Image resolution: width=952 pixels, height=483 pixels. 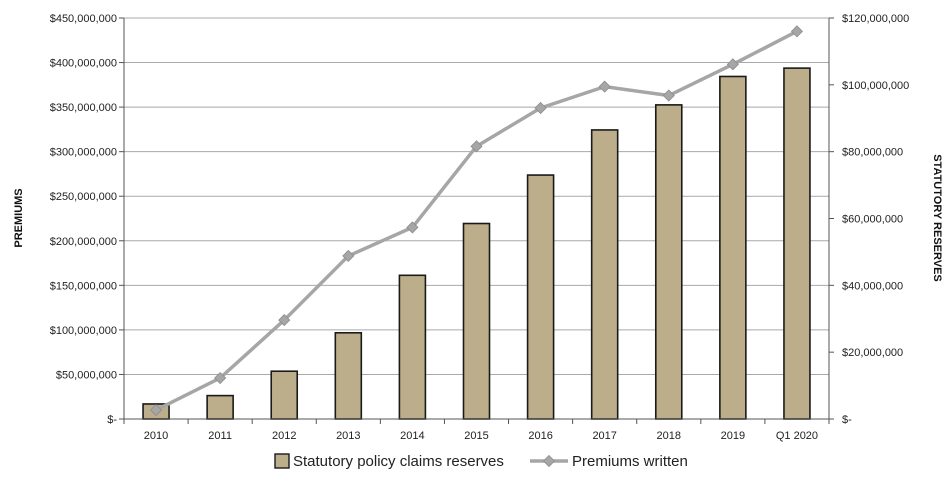 I want to click on left-tick-label: $300,000,000, so click(x=83, y=153).